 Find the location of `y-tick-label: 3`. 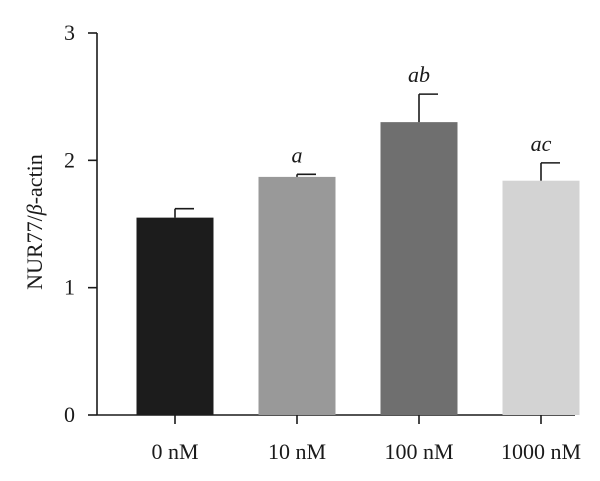

y-tick-label: 3 is located at coordinates (69, 32).